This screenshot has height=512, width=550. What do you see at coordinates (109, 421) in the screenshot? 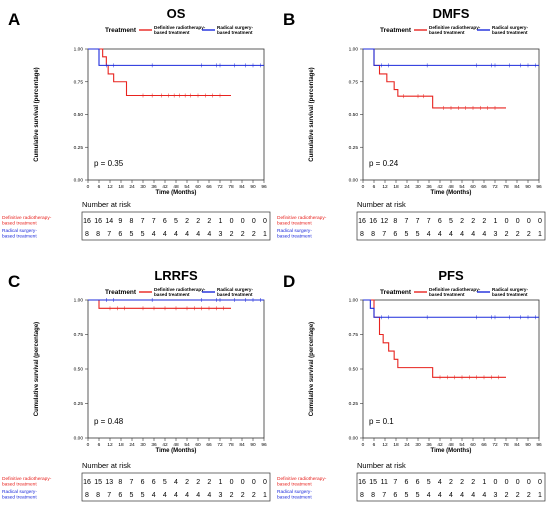
I see `p-value: p = 0.48` at bounding box center [109, 421].